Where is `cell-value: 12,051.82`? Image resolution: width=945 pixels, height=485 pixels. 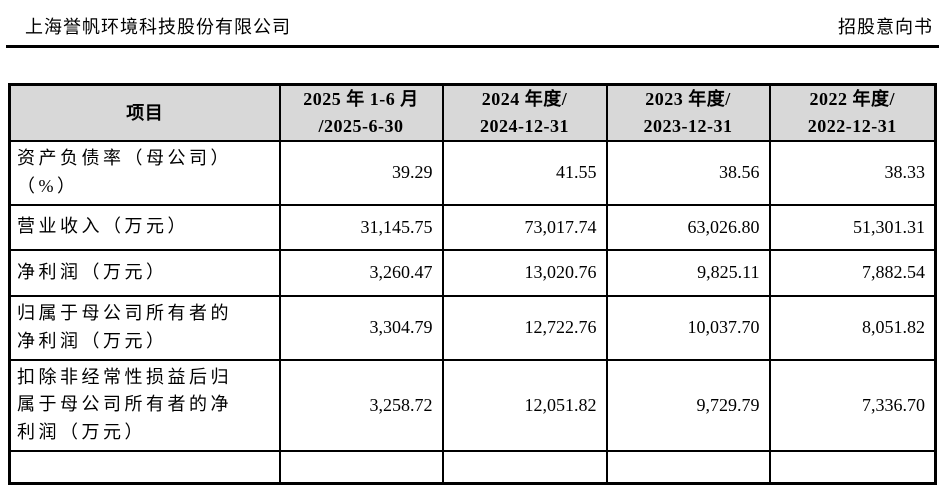 cell-value: 12,051.82 is located at coordinates (524, 405).